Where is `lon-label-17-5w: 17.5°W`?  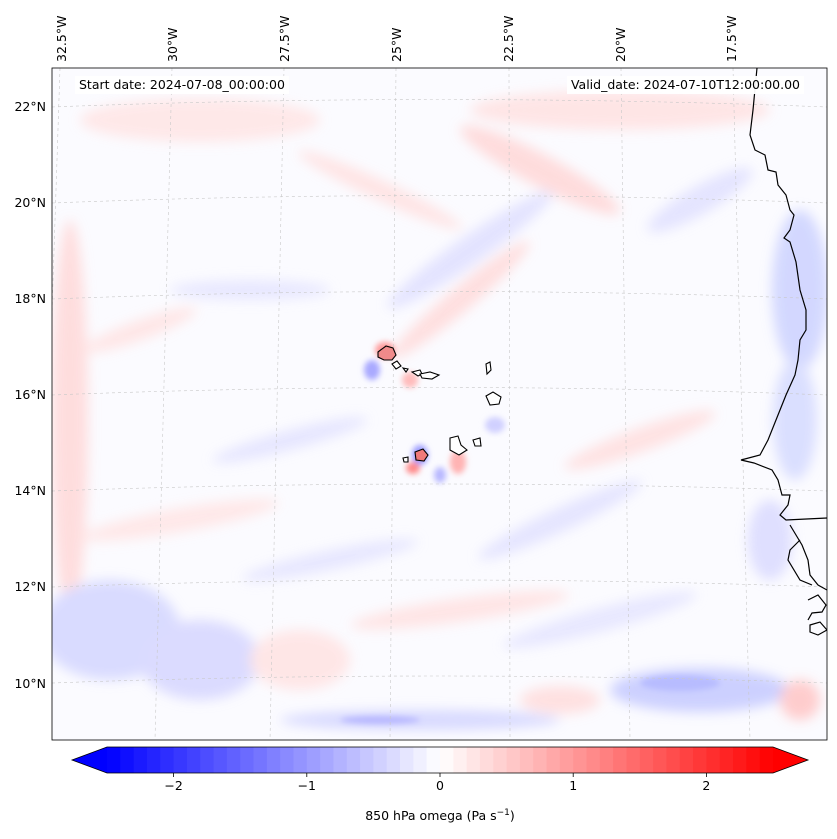
lon-label-17-5w: 17.5°W is located at coordinates (731, 39).